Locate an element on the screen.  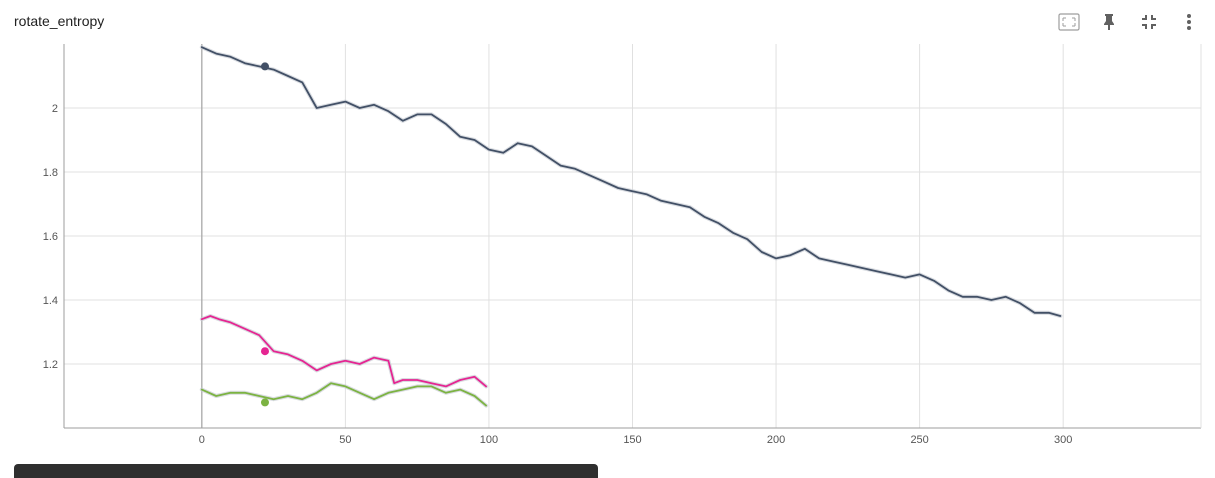
y-tick-label: 1.4 is located at coordinates (50, 301).